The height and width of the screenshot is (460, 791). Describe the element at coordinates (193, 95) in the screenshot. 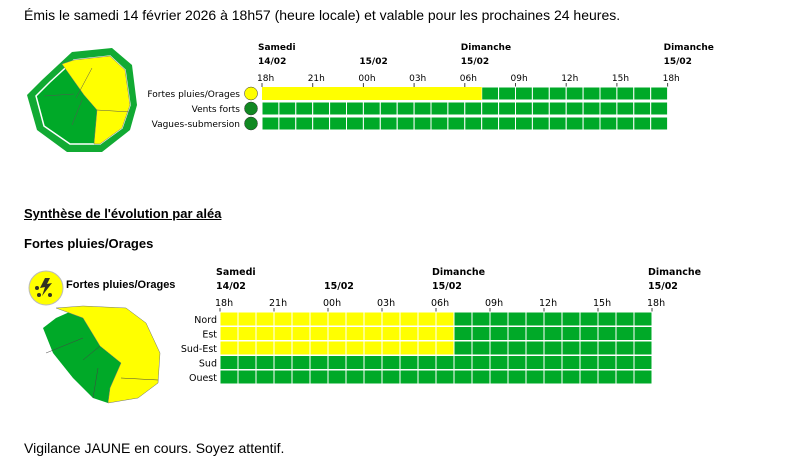

I see `row-label: Fortes pluies/Orages` at that location.